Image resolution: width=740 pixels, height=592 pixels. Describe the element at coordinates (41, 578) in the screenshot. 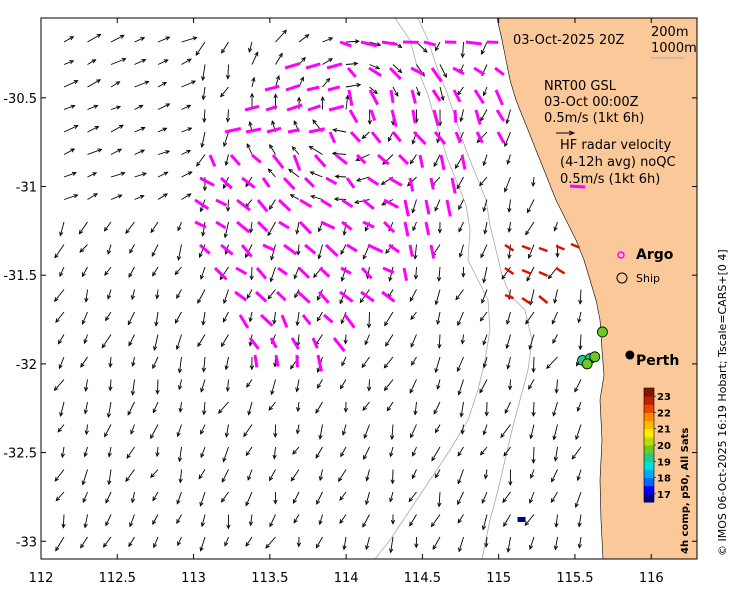

I see `x-tick-label: 112` at that location.